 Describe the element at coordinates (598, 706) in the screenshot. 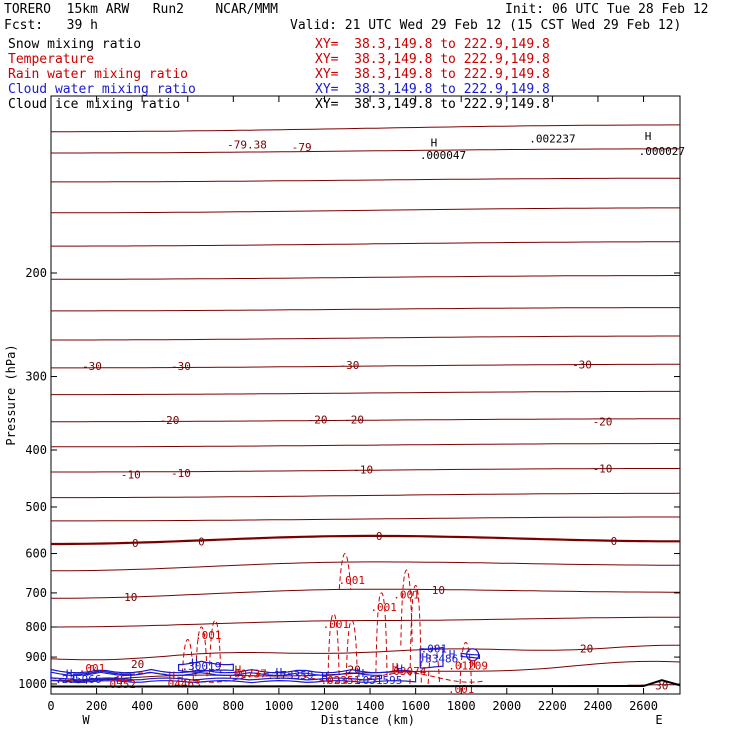

I see `x-tick-label: 2400` at that location.